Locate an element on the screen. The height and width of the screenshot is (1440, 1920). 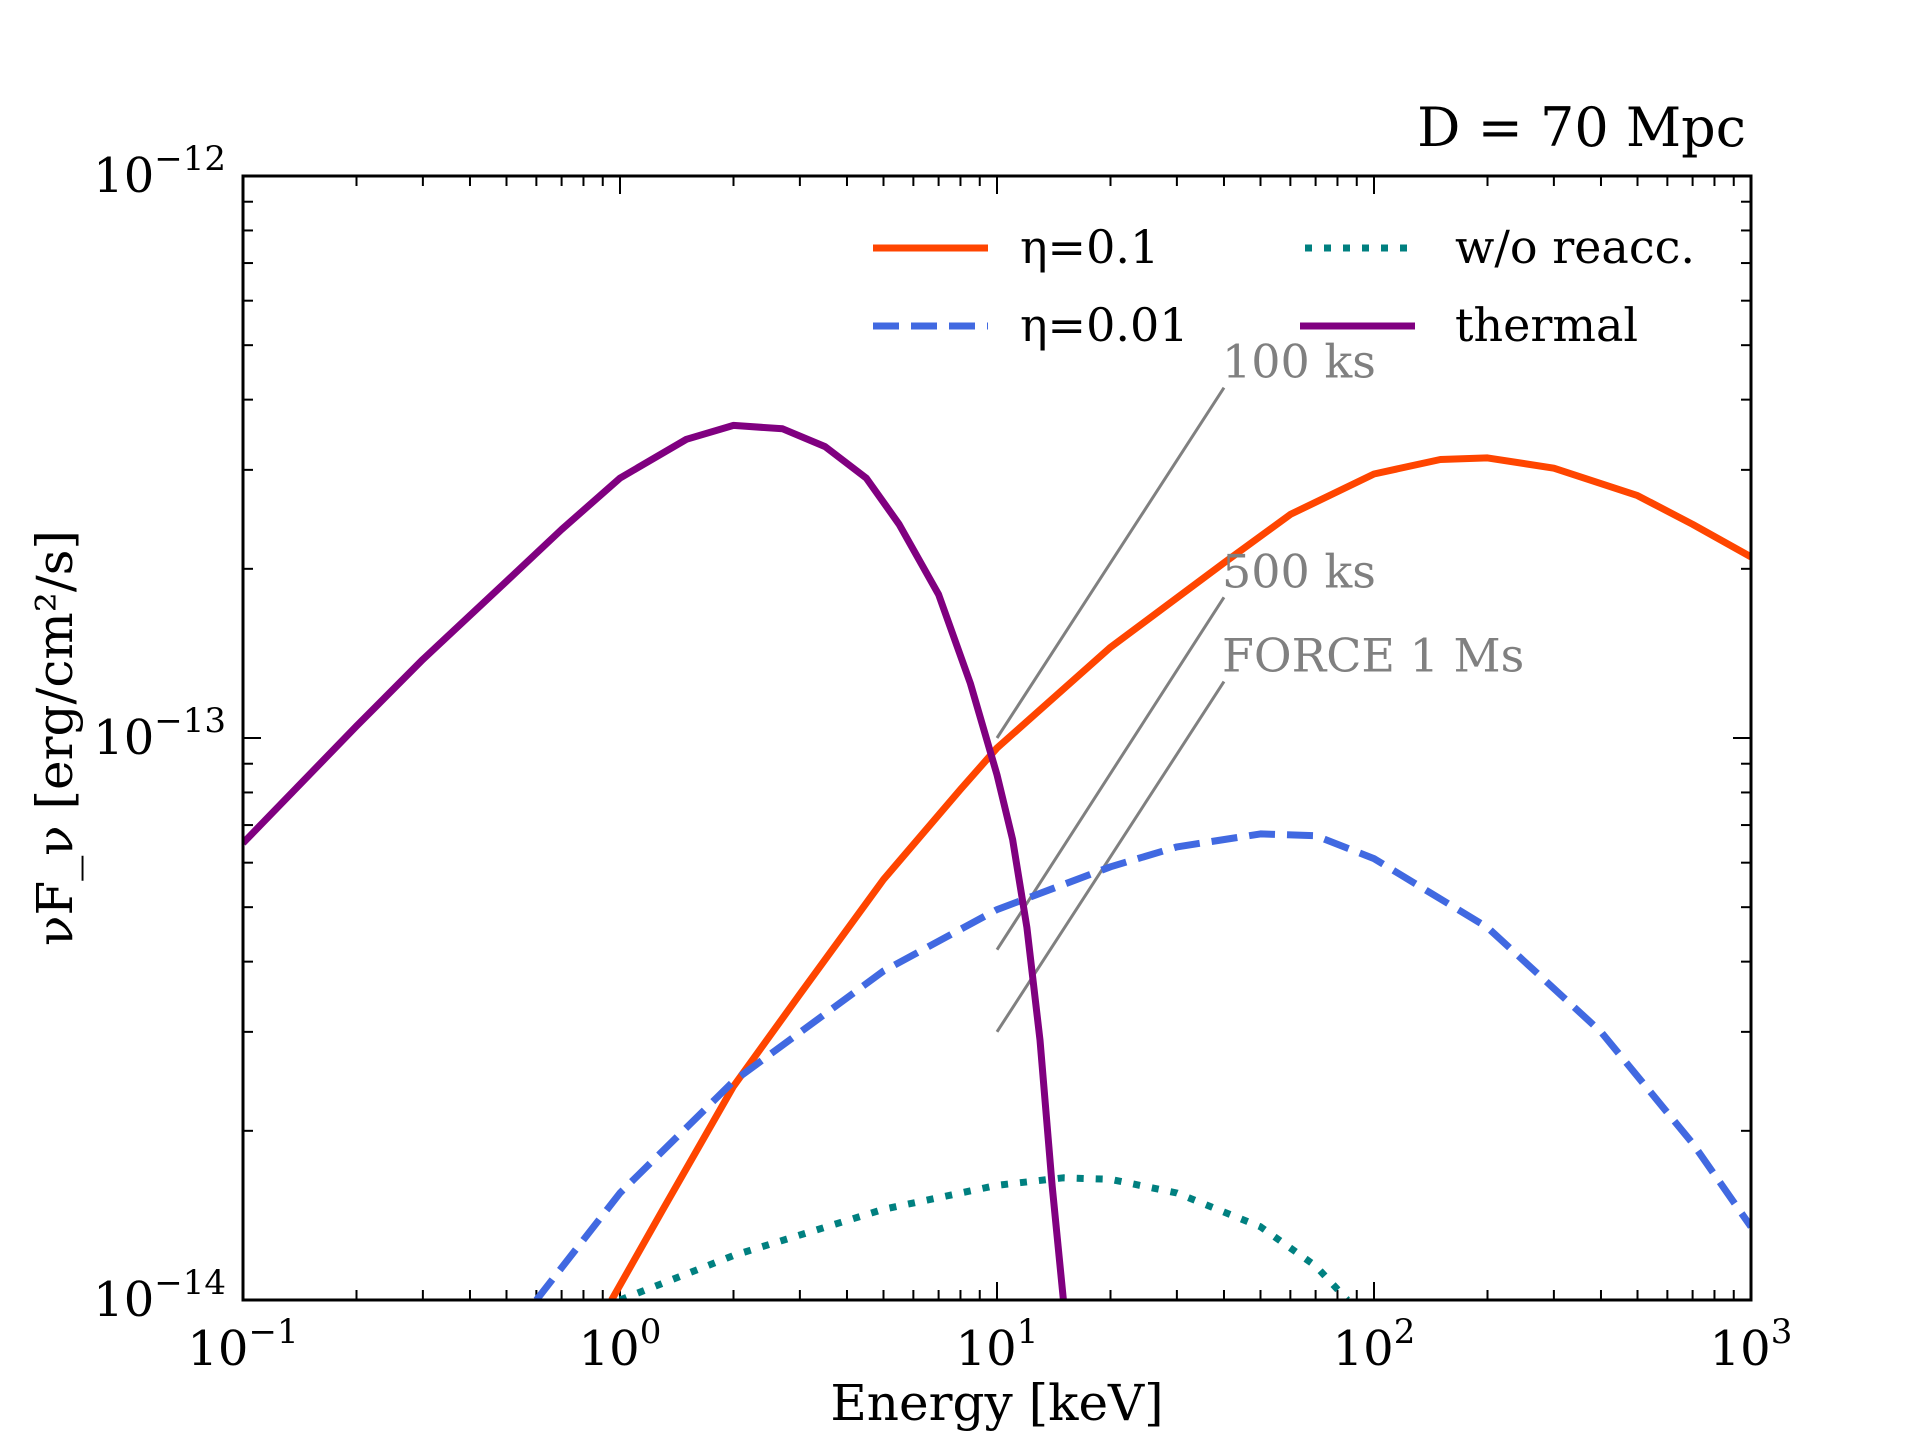
sensitivity-label: 500 ks is located at coordinates (1299, 571).